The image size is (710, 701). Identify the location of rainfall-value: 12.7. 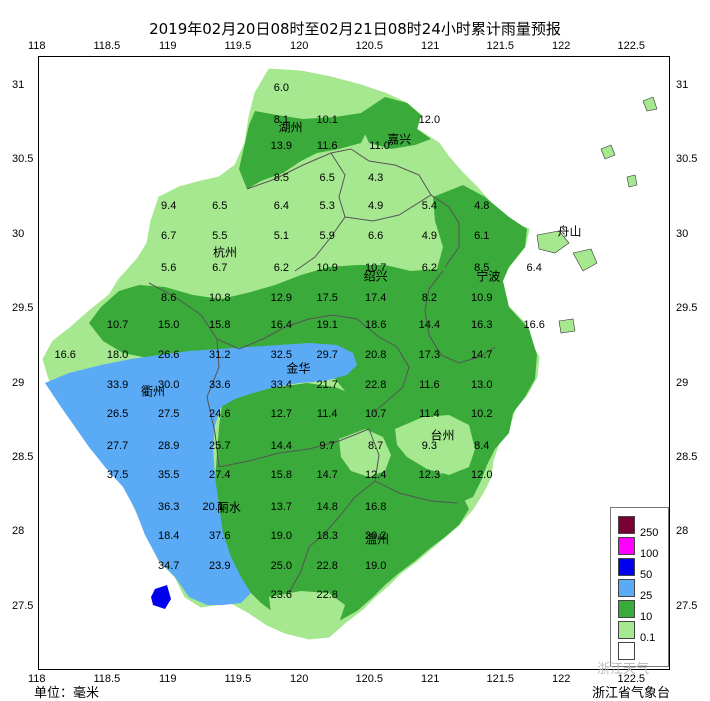
(281, 414).